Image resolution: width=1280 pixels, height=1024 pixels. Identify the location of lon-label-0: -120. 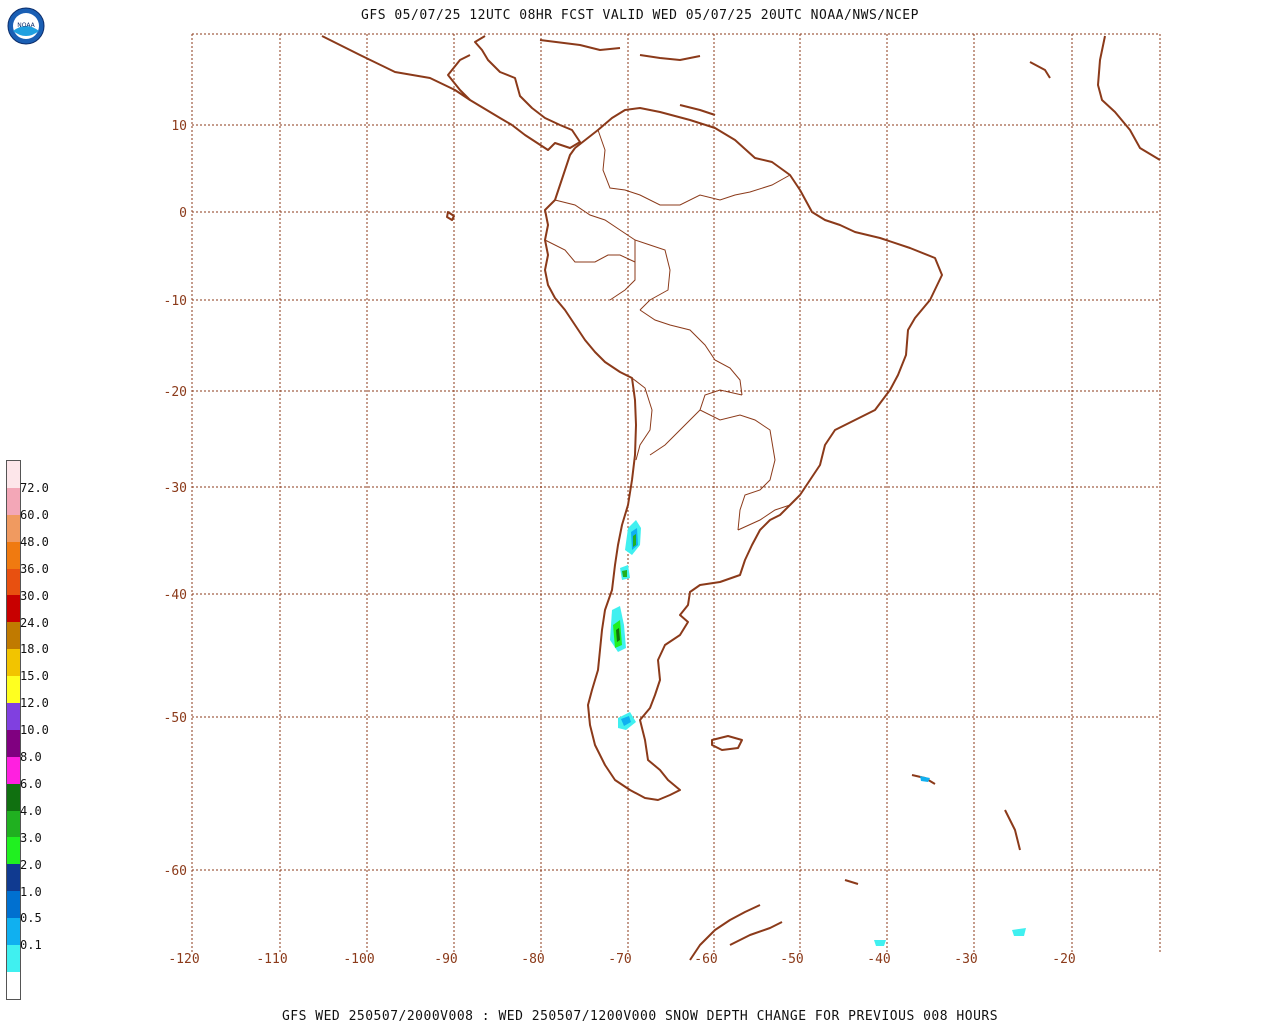
(183, 959).